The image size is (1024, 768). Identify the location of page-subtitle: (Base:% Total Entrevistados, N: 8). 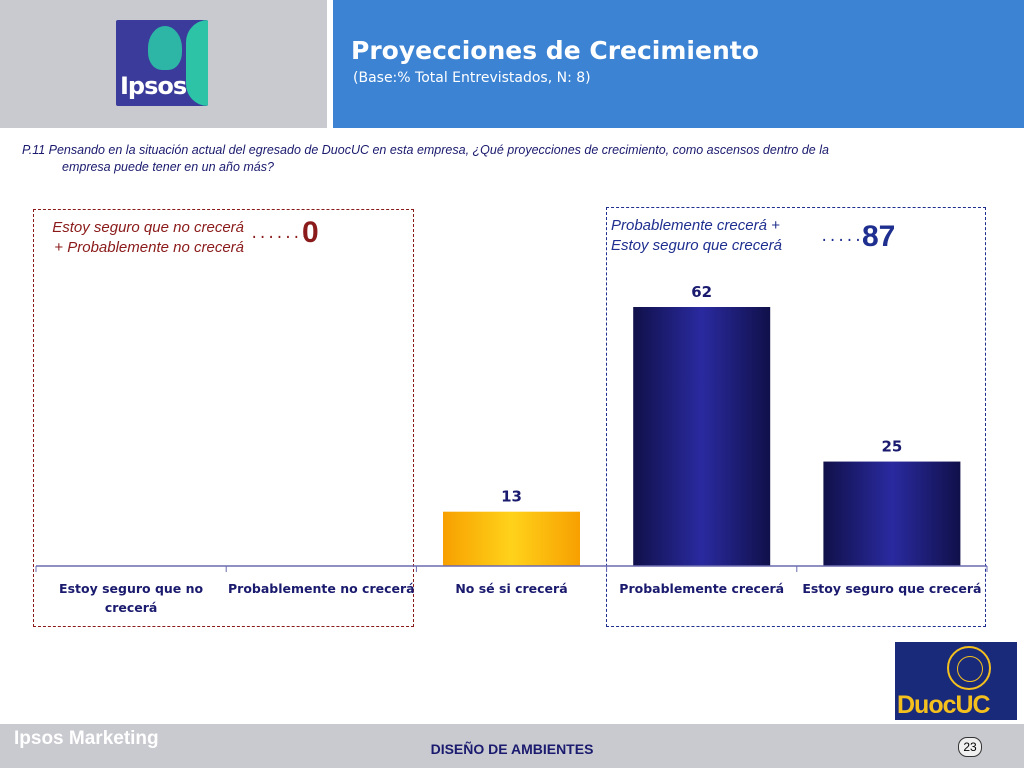
(472, 78).